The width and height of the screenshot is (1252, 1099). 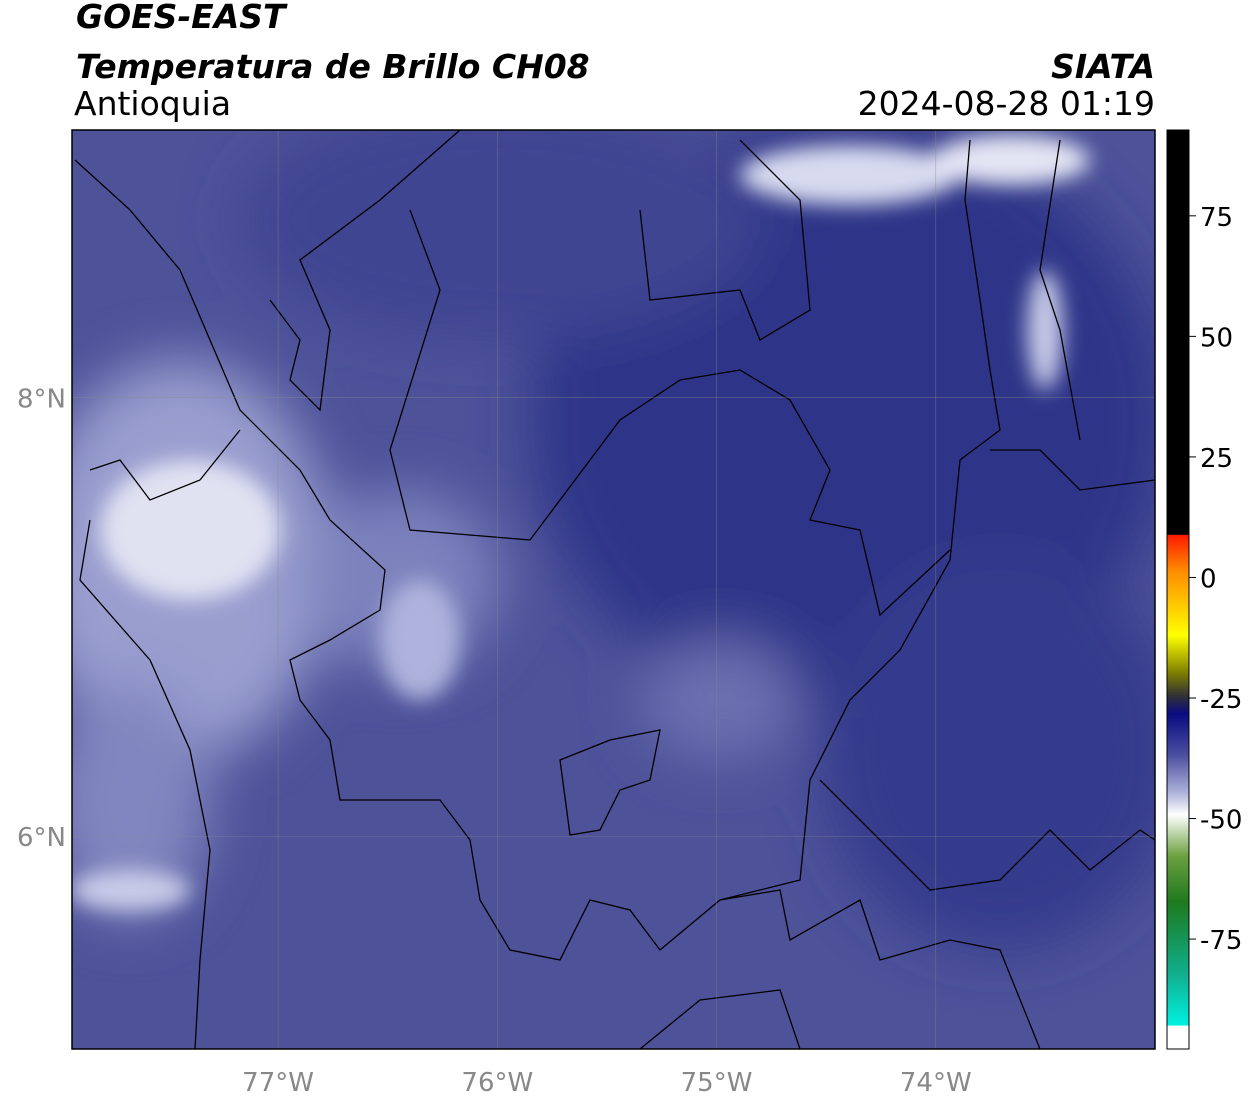 I want to click on colorbar-label: -75, so click(x=1221, y=941).